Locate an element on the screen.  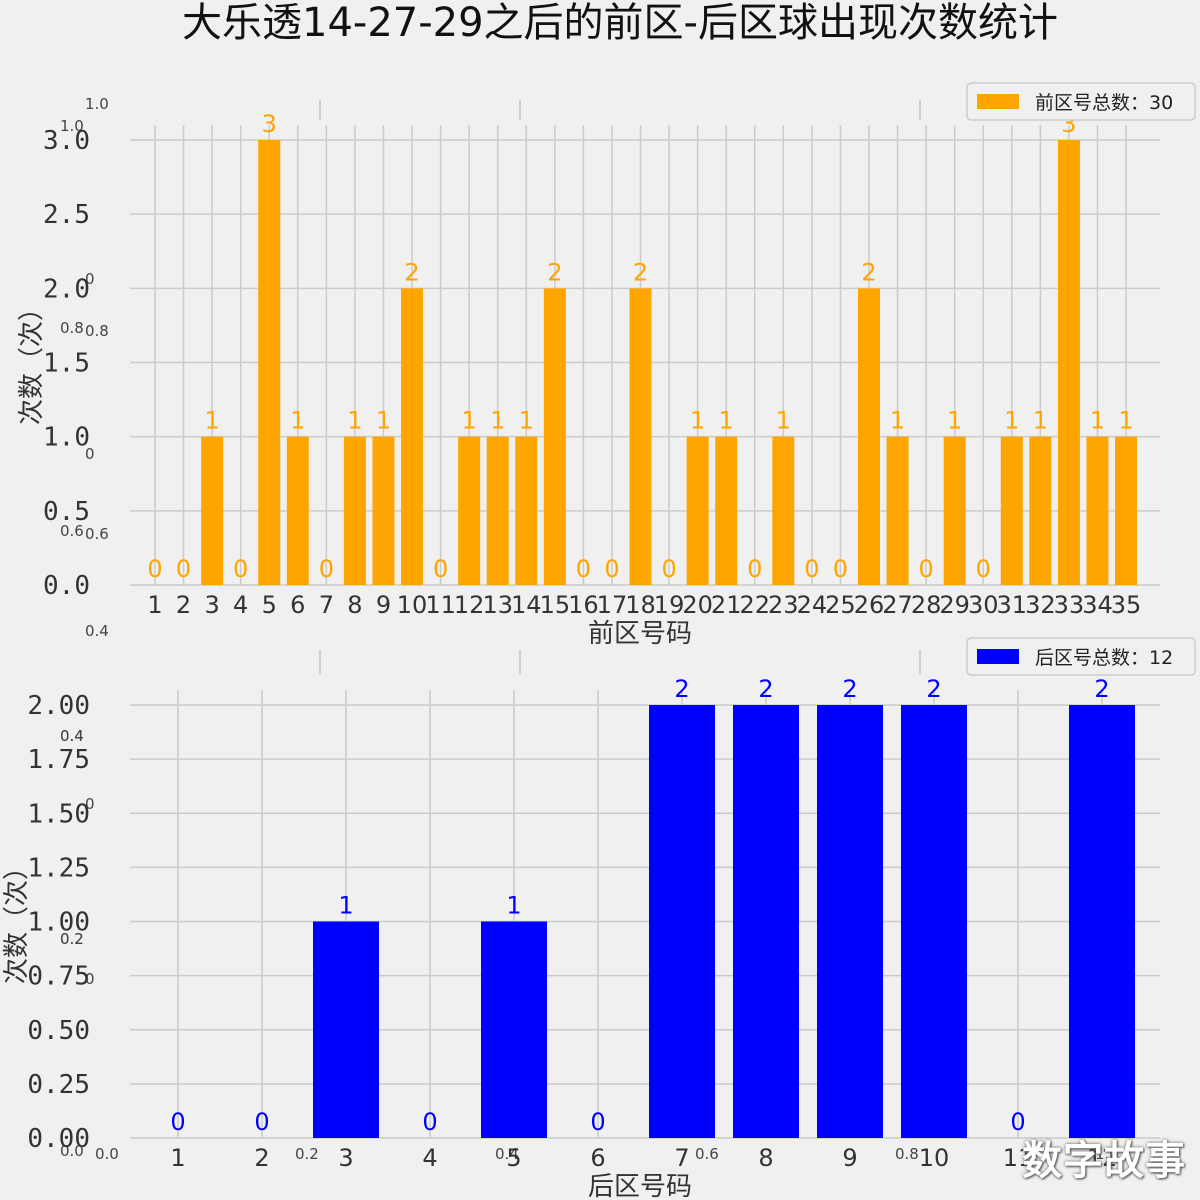
legend-swatch is located at coordinates (998, 101).